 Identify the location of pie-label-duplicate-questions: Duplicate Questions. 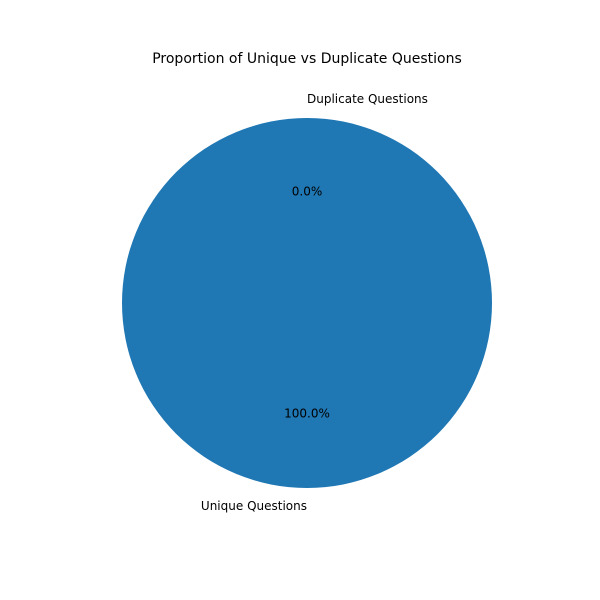
(367, 99).